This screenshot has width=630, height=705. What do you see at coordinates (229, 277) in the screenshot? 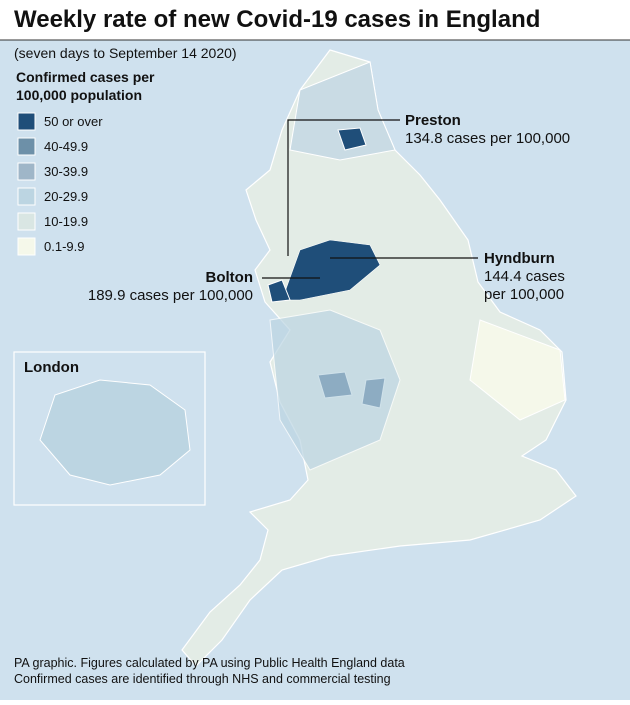
I see `annotation-name: Bolton` at bounding box center [229, 277].